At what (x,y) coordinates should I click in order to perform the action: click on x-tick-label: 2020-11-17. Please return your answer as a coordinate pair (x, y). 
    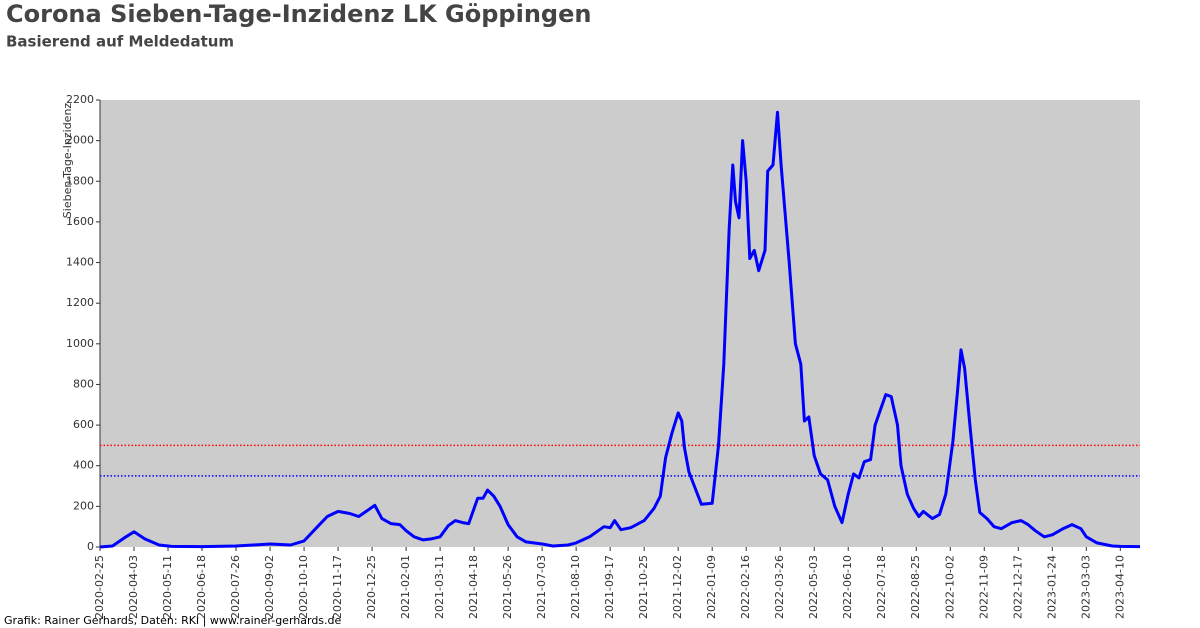
    Looking at the image, I should click on (337, 587).